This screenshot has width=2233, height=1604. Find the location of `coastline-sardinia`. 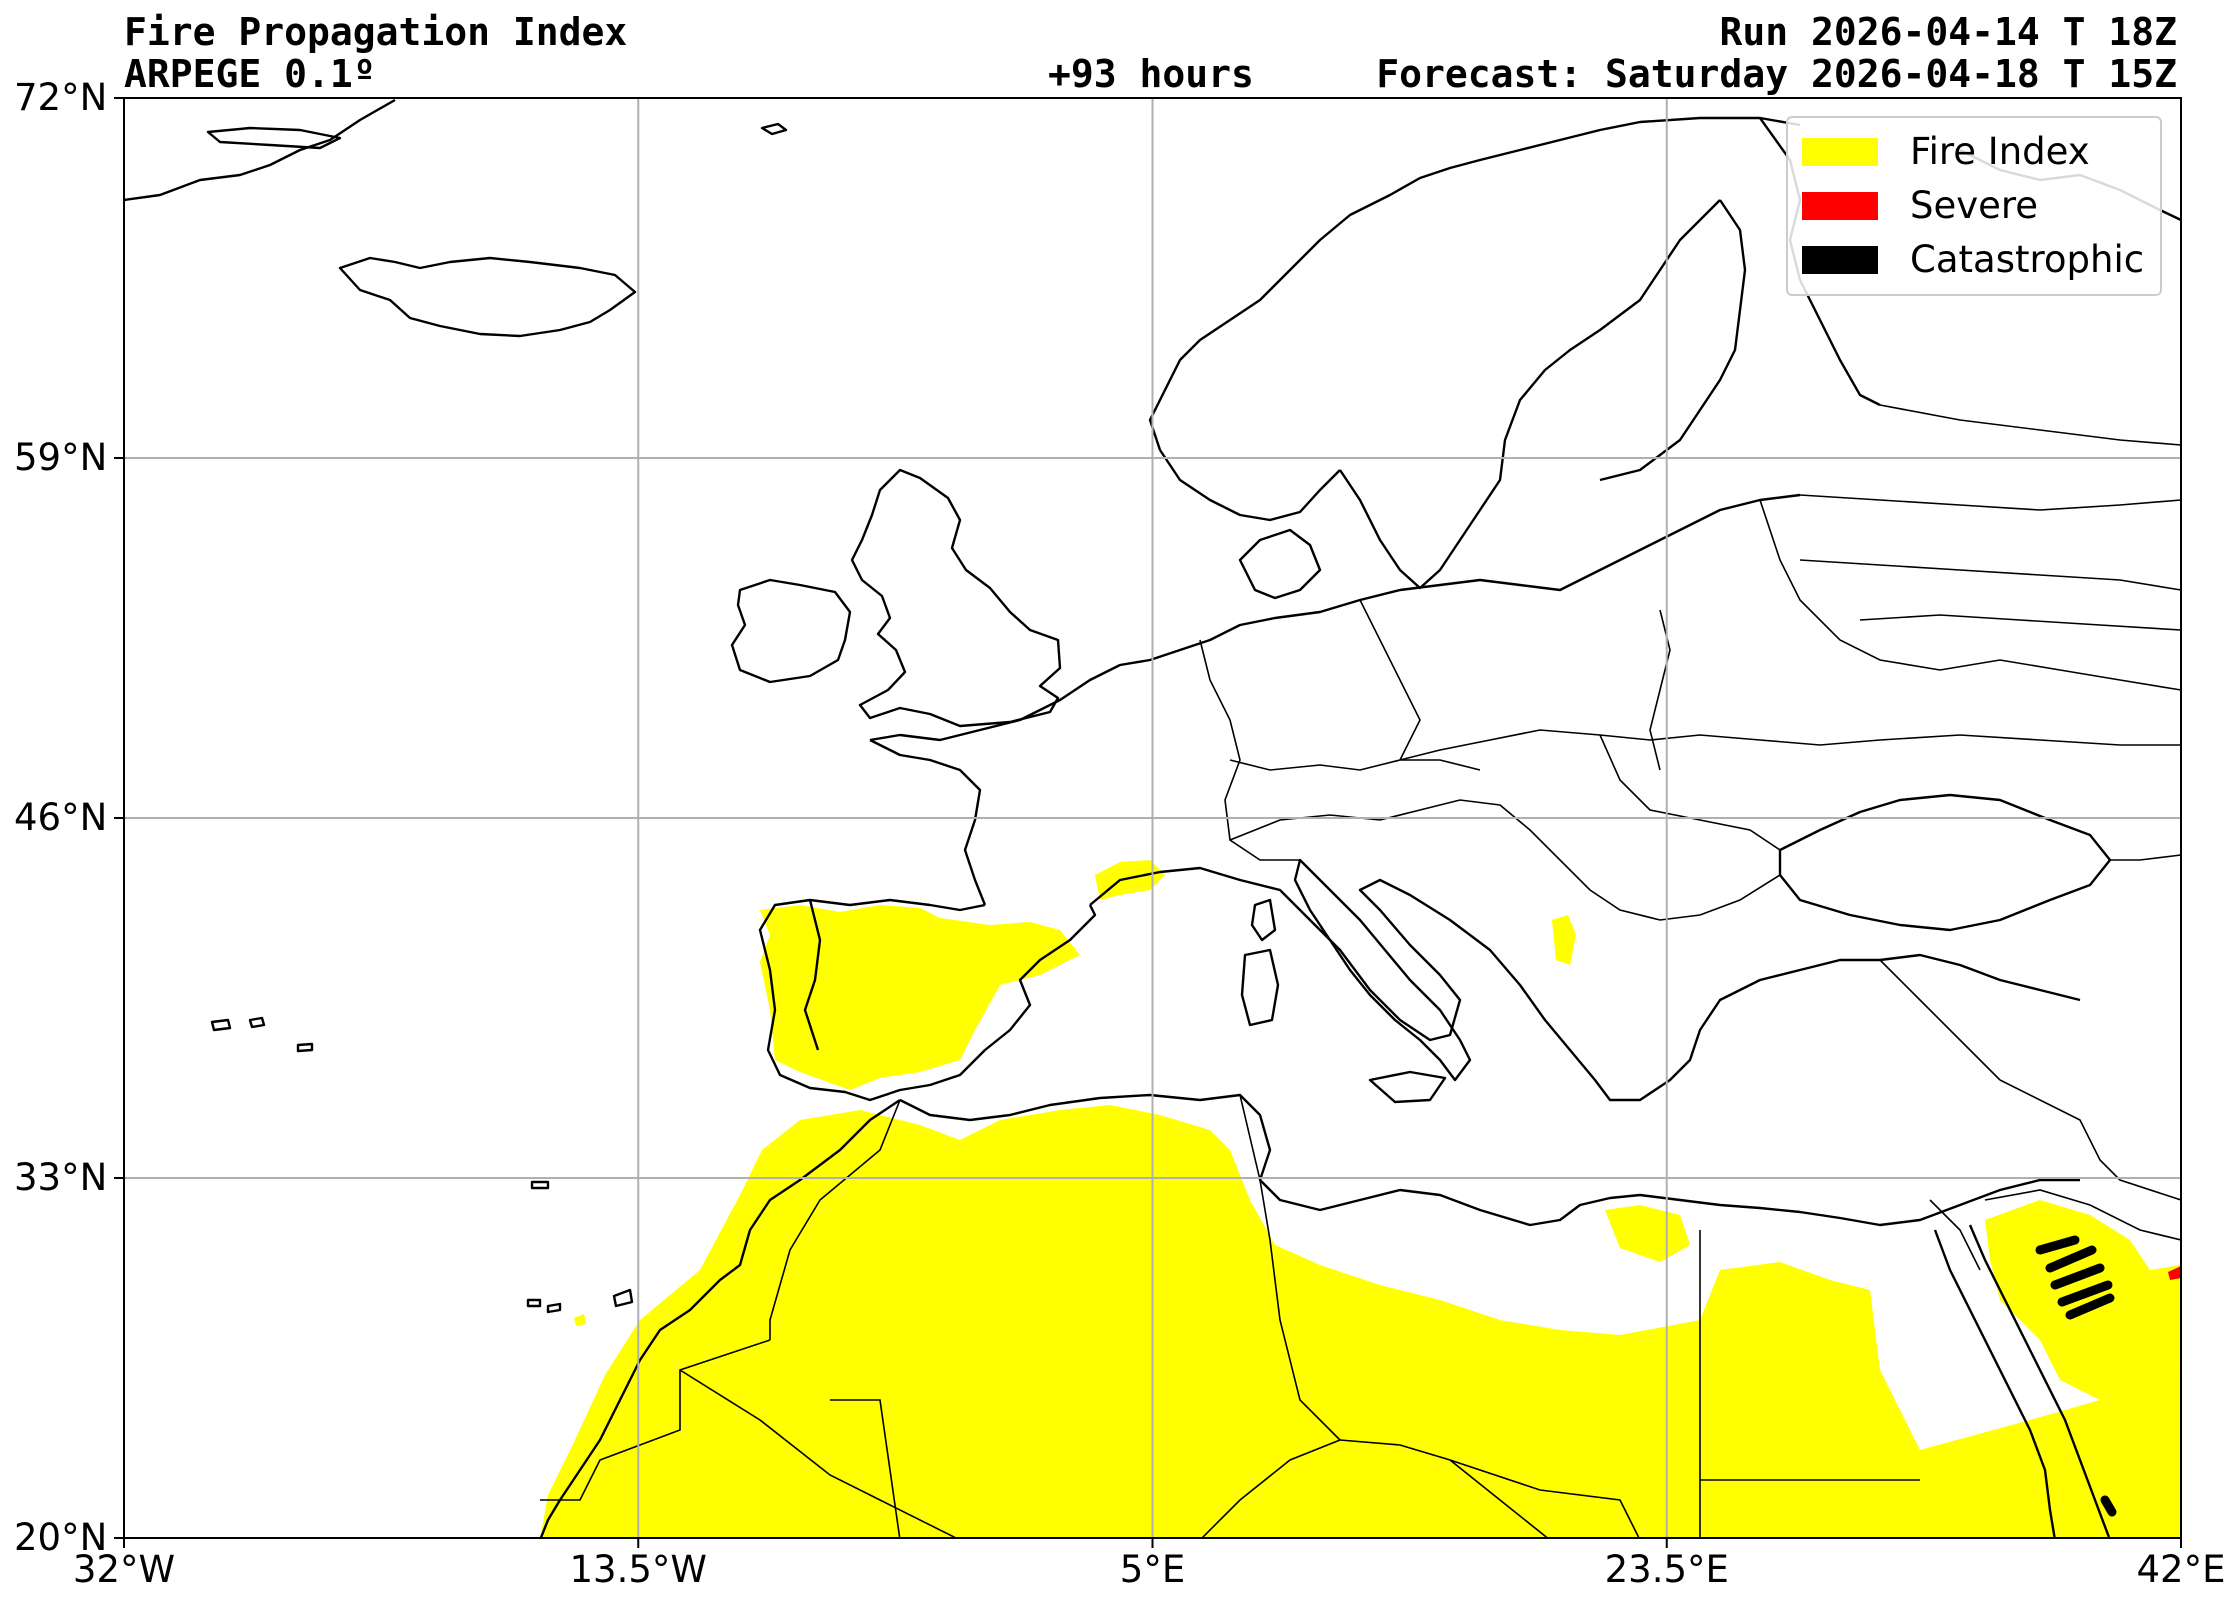

coastline-sardinia is located at coordinates (1260, 987).